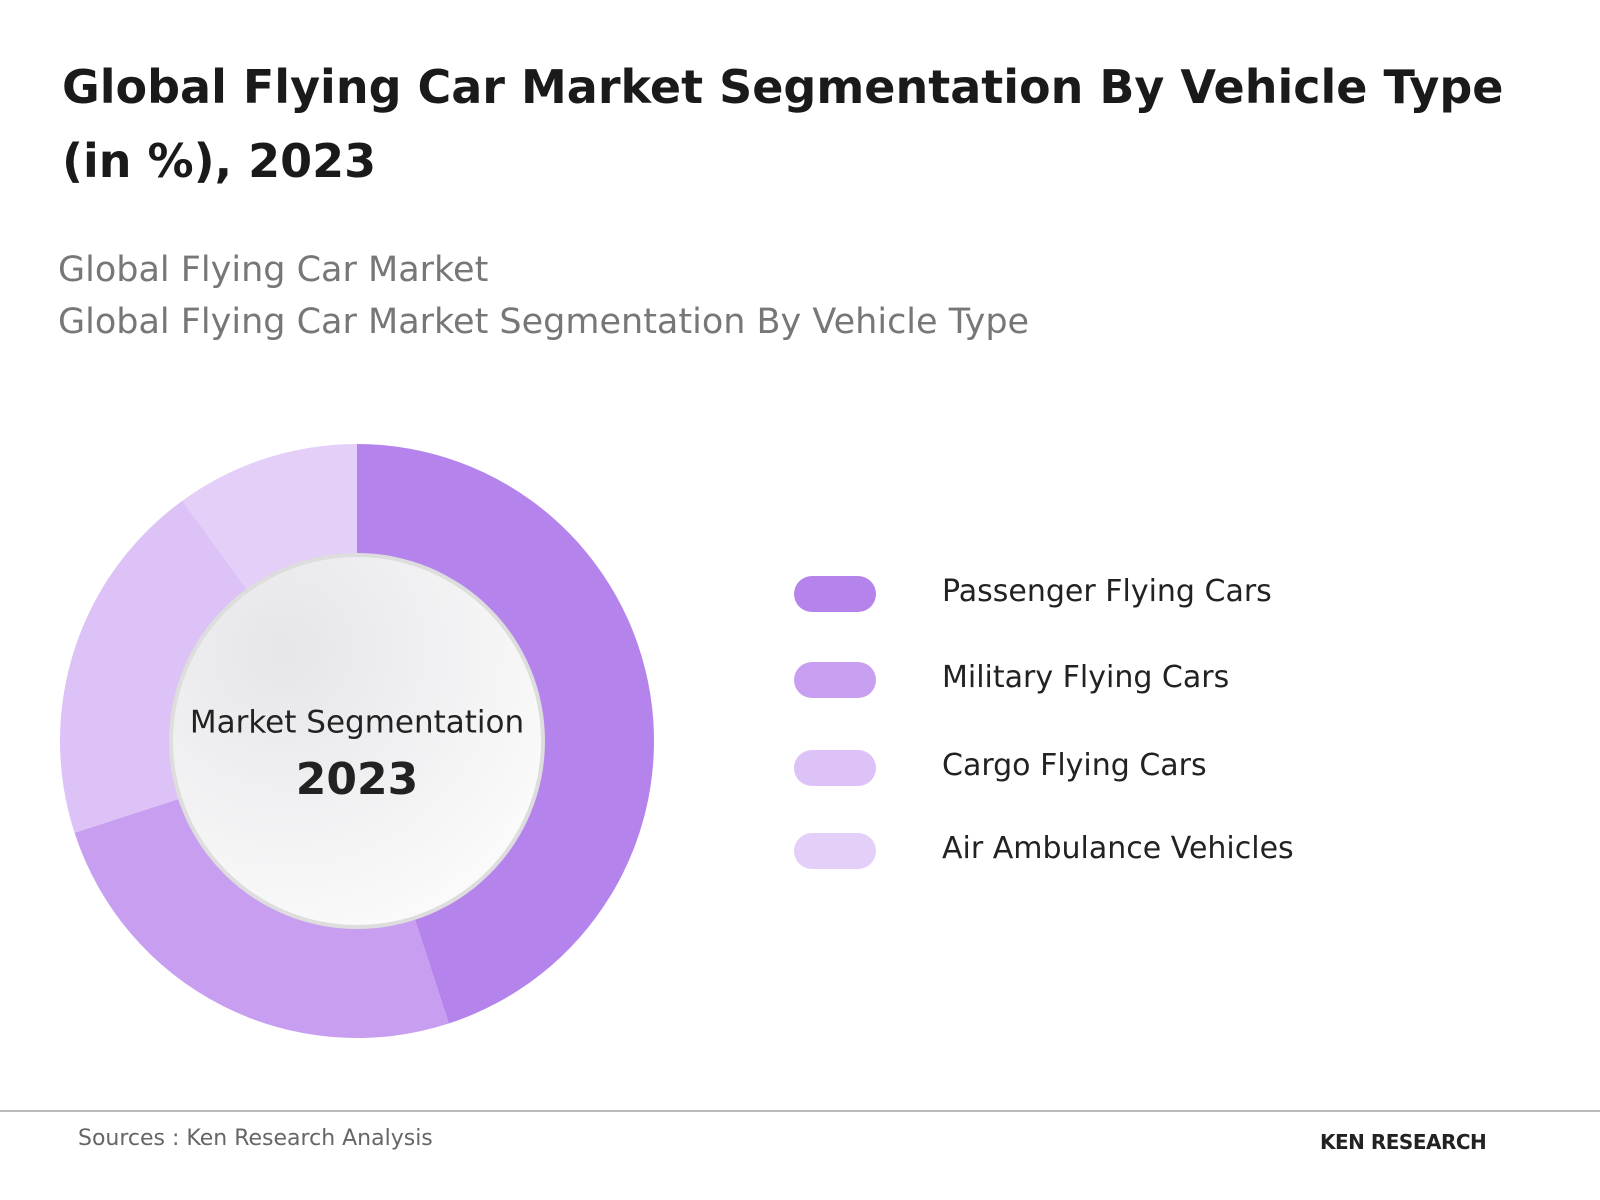  Describe the element at coordinates (835, 722) in the screenshot. I see `legend` at that location.